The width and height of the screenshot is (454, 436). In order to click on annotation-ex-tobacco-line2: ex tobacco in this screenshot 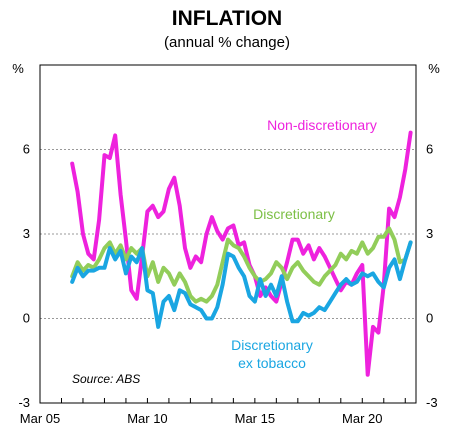, I will do `click(272, 363)`.